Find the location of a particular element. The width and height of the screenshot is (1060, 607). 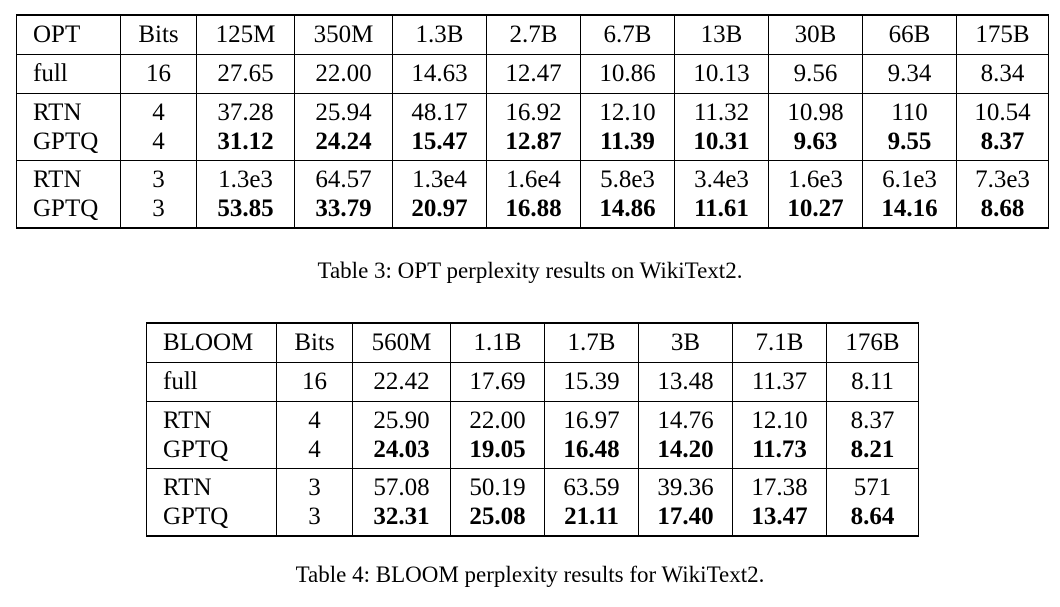

value-cell: 19.05 is located at coordinates (497, 450).